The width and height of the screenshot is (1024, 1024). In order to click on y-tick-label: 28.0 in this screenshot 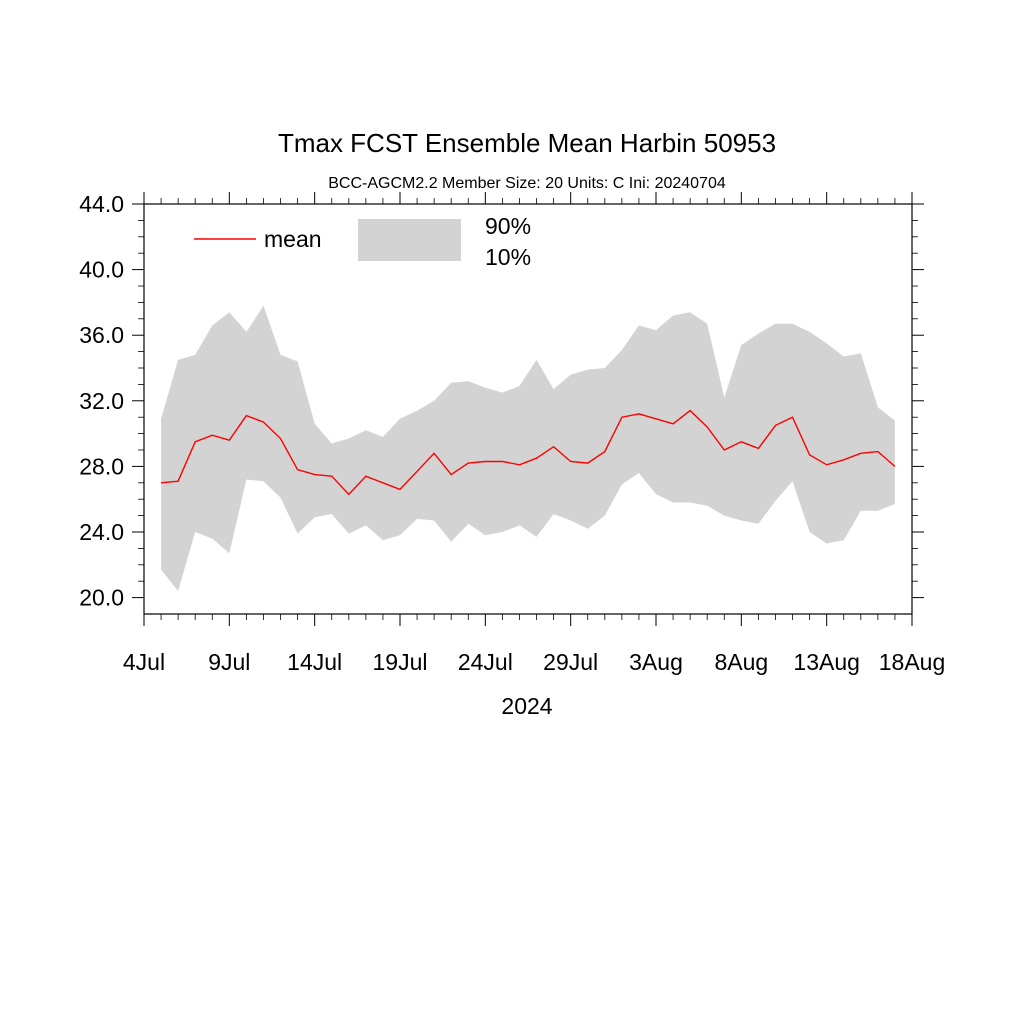, I will do `click(101, 466)`.